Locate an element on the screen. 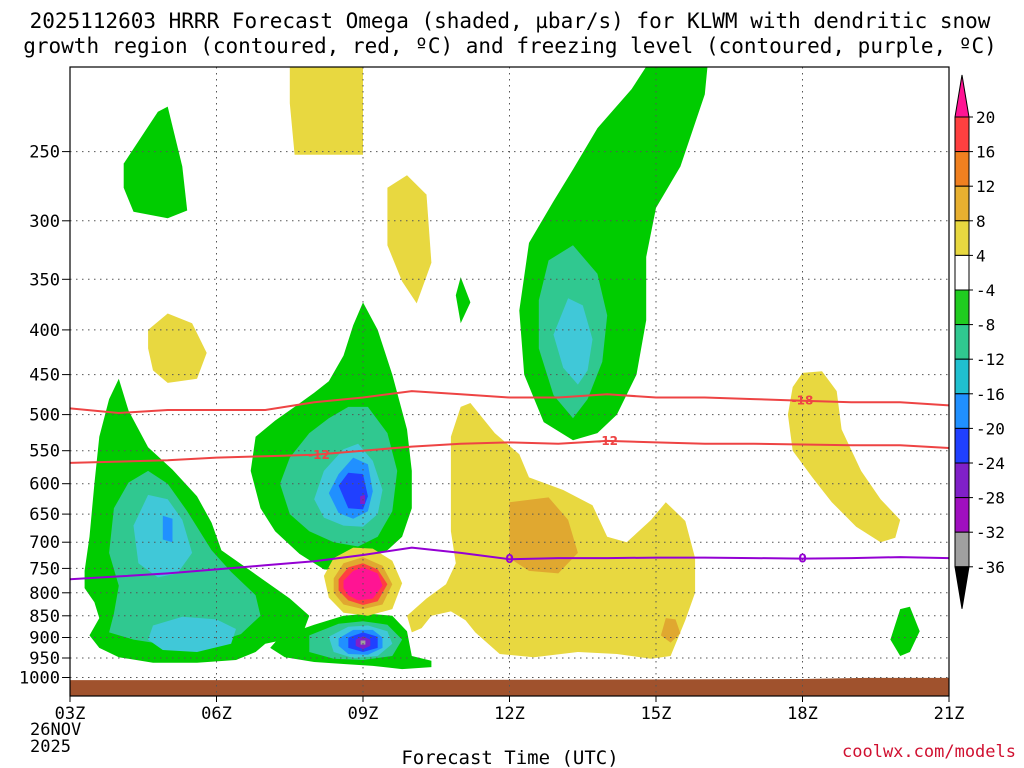  y-tick-label: 1000 is located at coordinates (39, 679).